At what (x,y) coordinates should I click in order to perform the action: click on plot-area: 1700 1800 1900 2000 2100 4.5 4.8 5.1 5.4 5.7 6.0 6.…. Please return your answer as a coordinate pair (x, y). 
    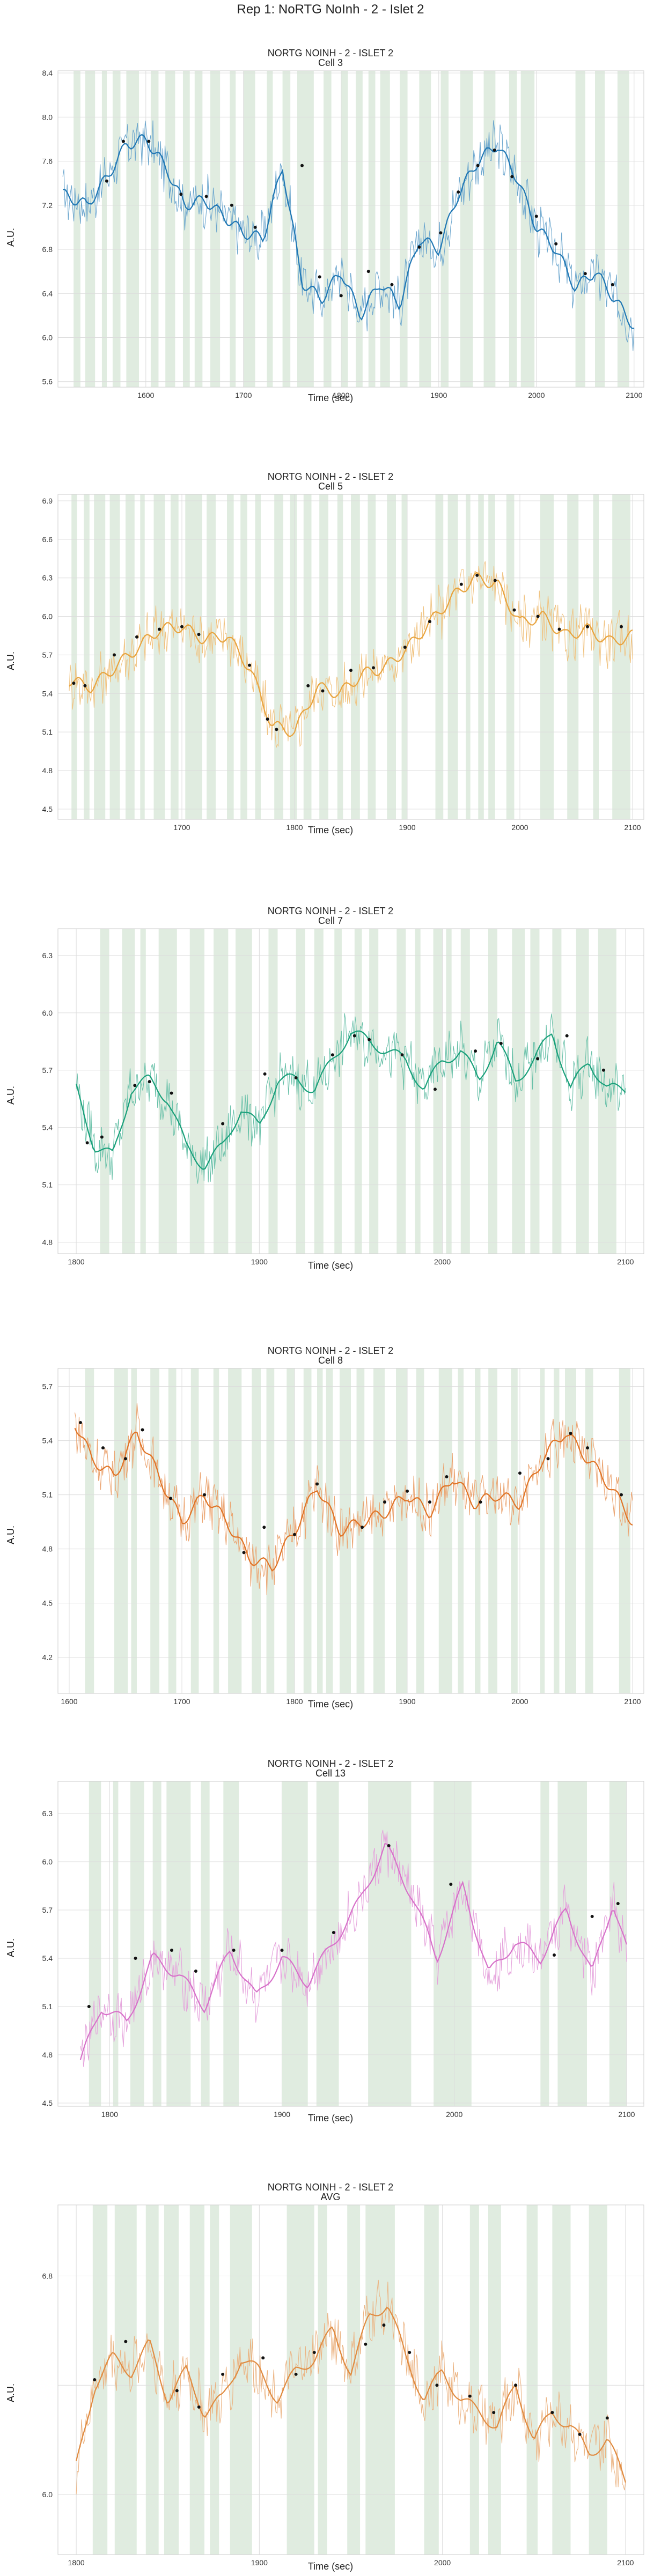
    Looking at the image, I should click on (343, 663).